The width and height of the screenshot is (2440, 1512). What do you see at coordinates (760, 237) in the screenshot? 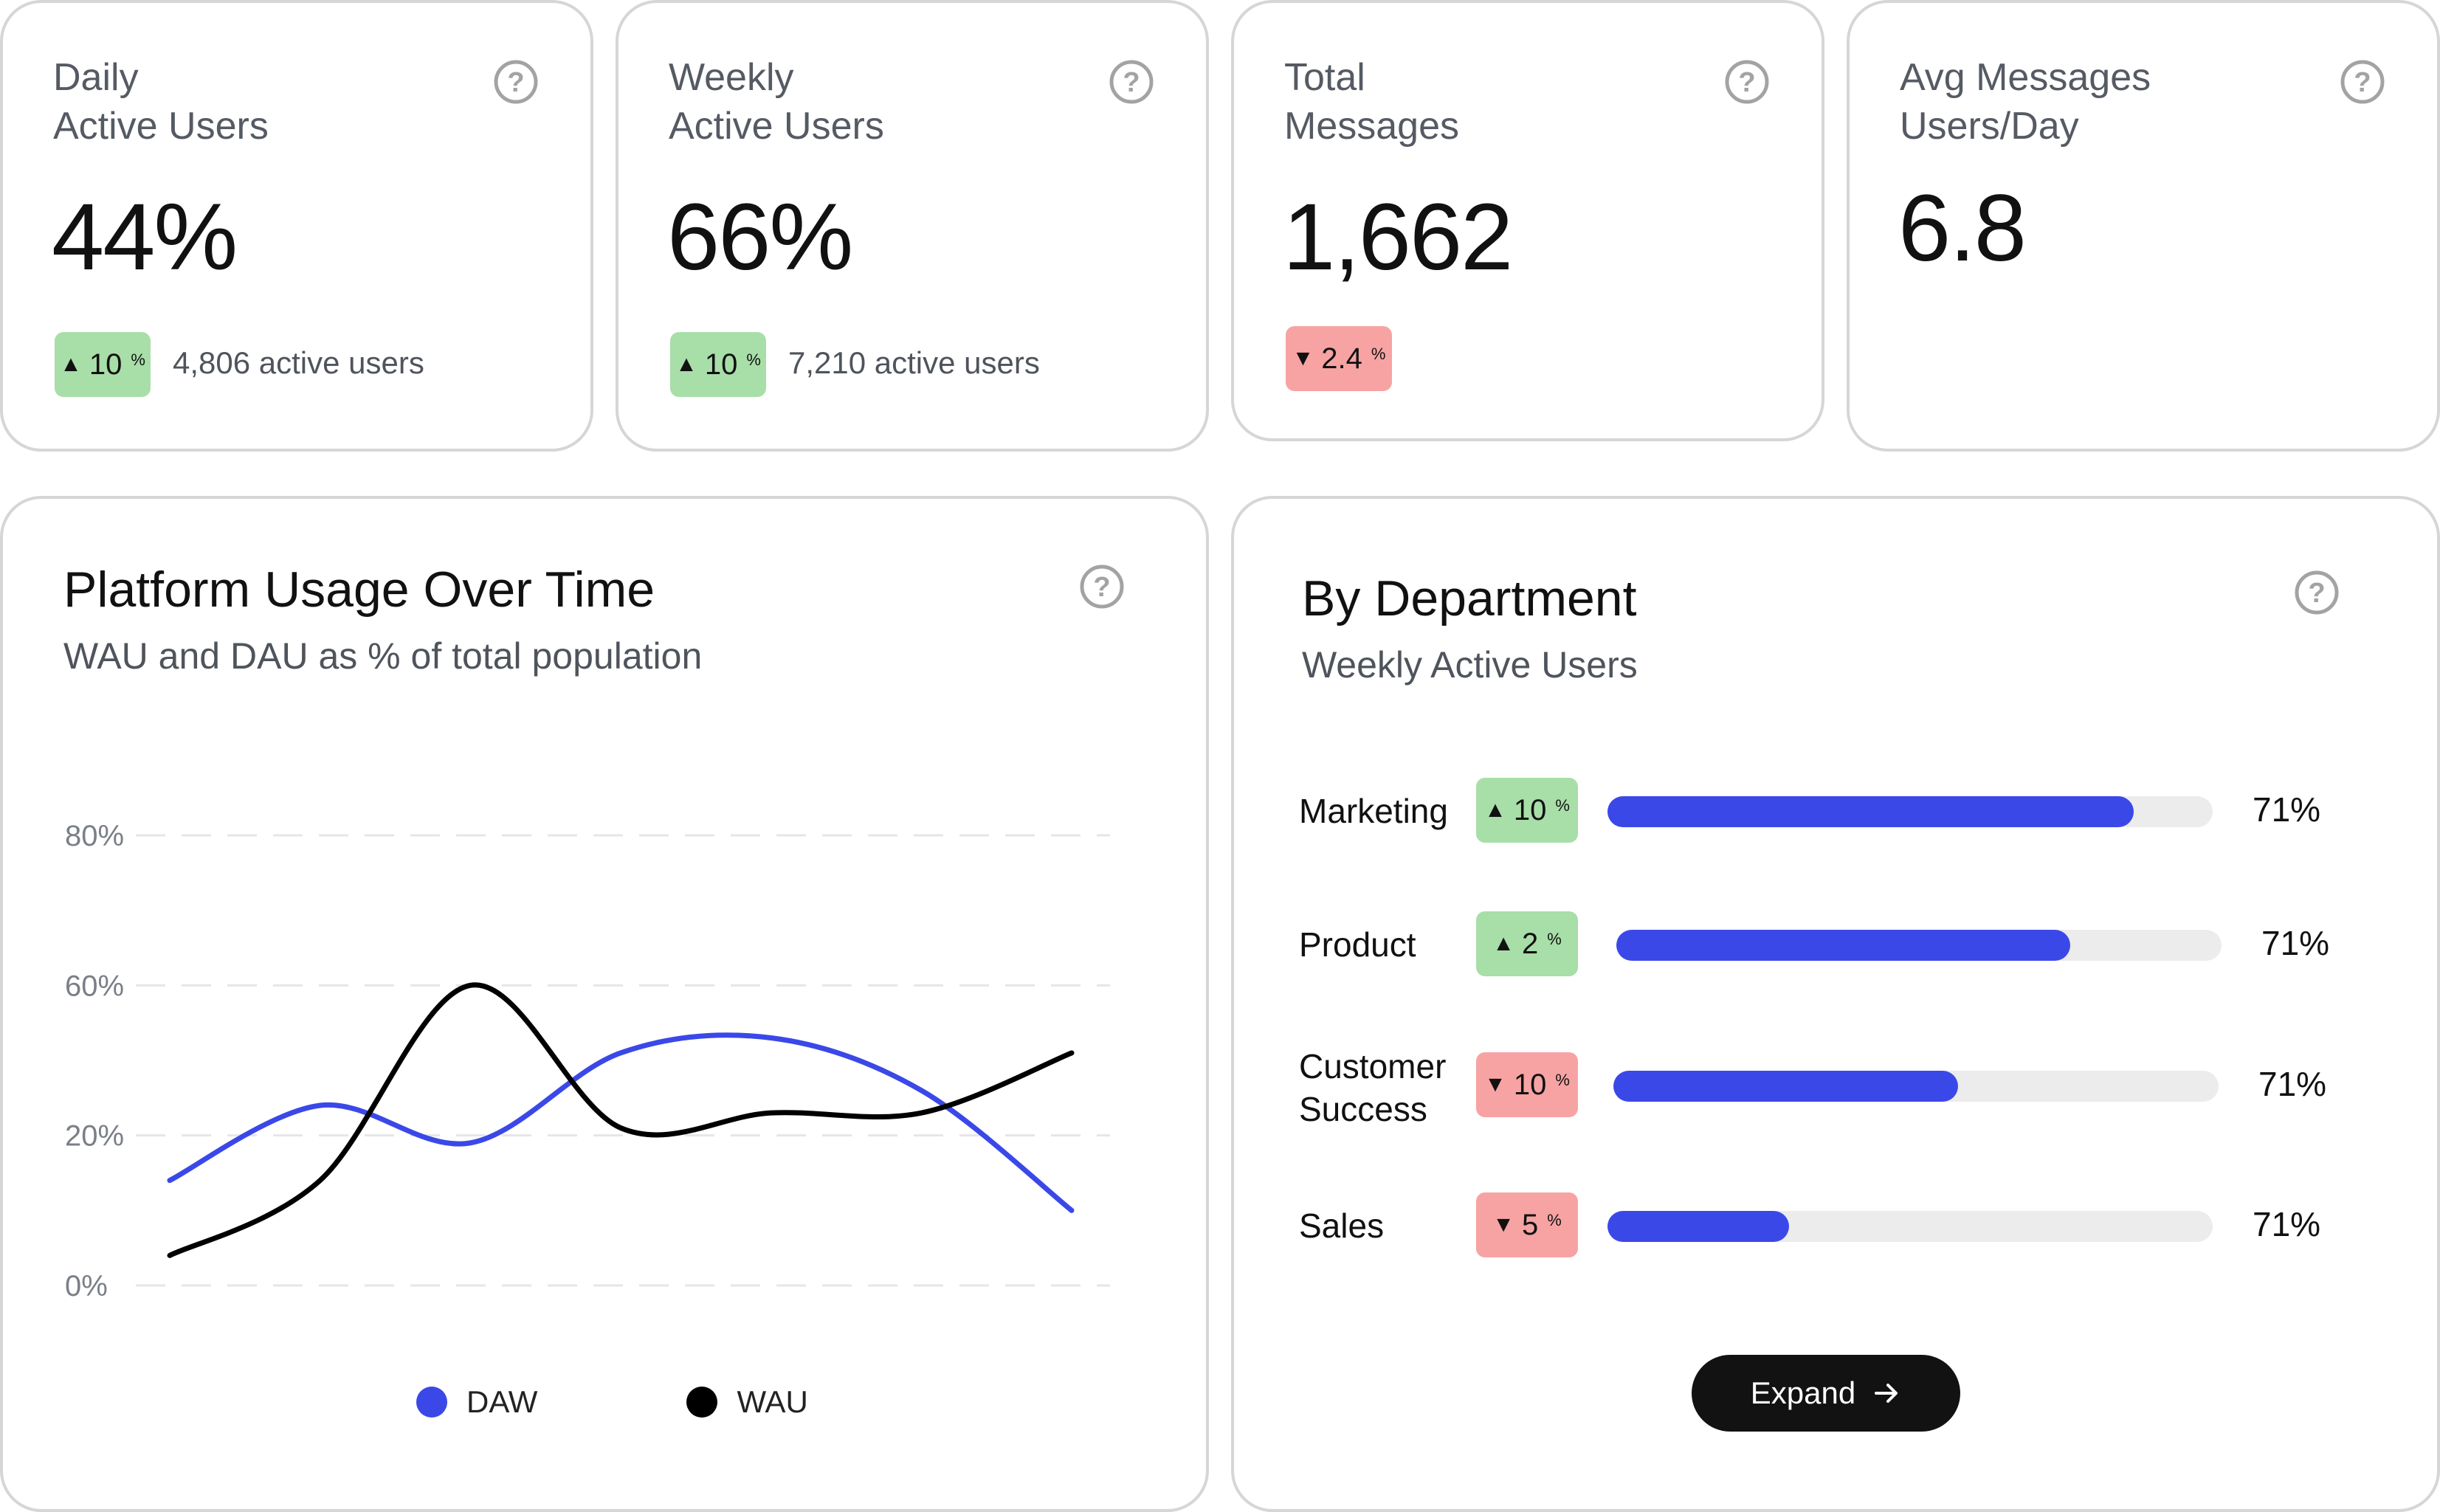
I see `kpi-value: 66%` at bounding box center [760, 237].